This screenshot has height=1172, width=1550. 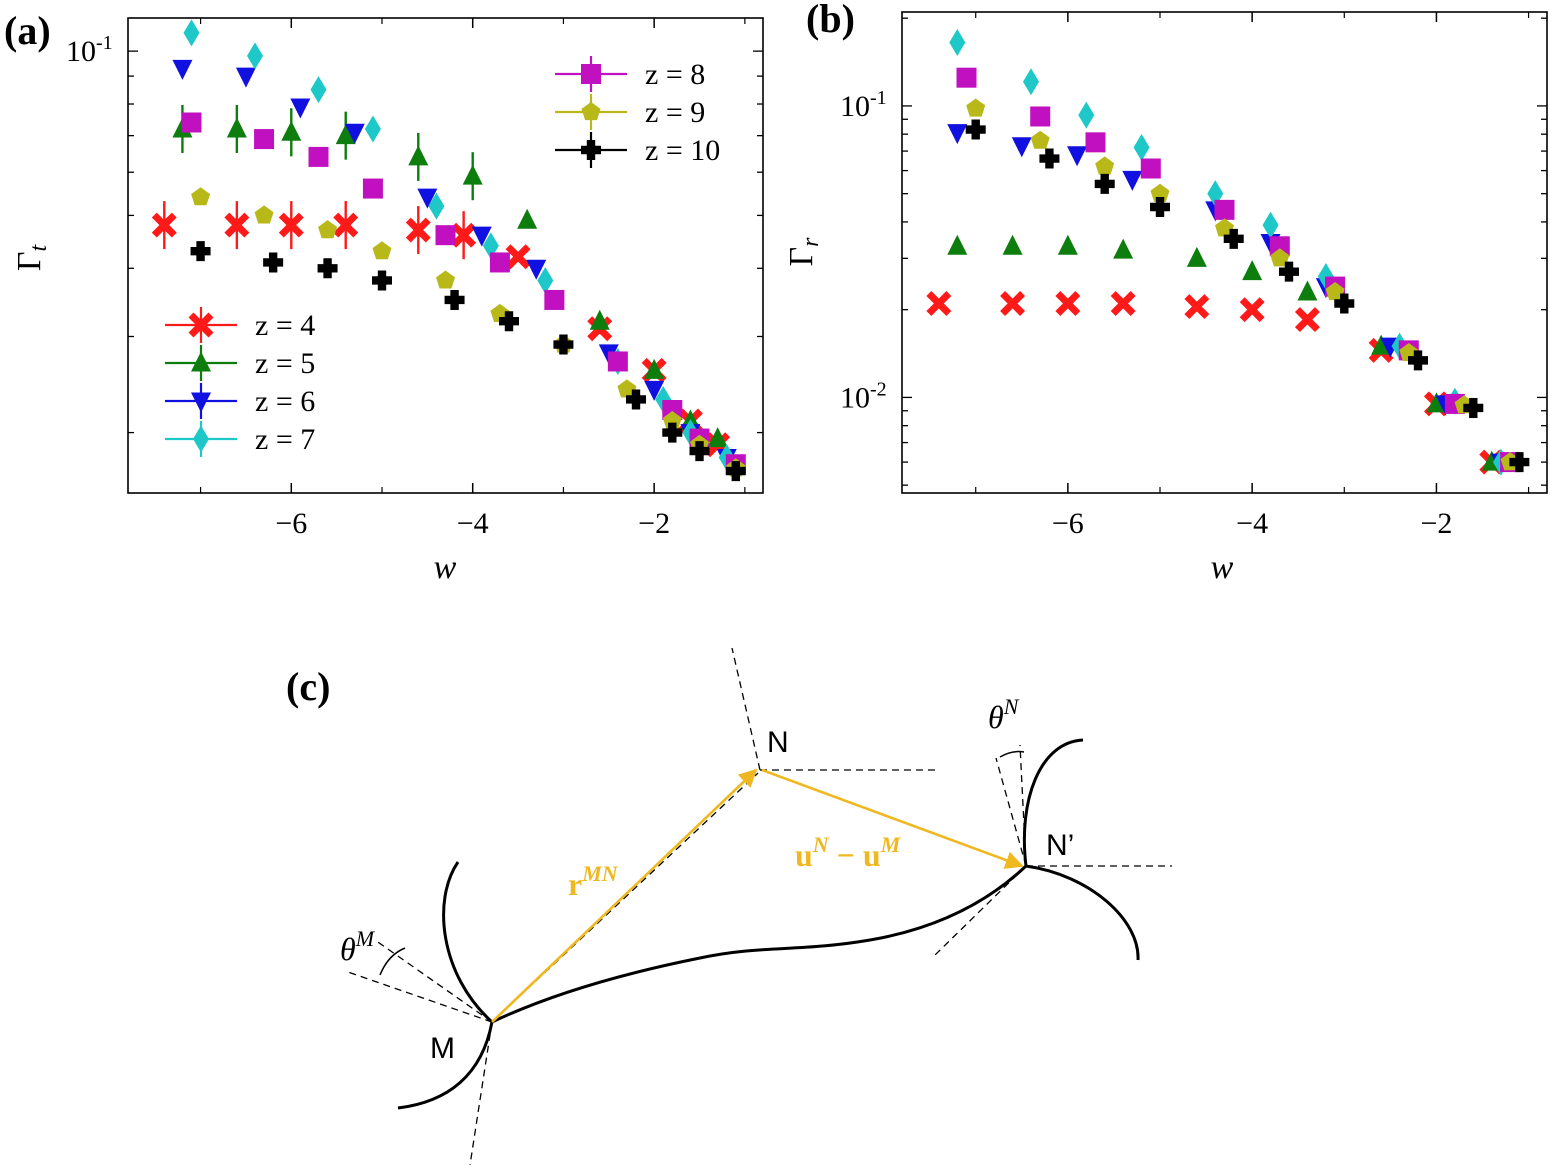 What do you see at coordinates (285, 439) in the screenshot?
I see `legend-label: z = 7` at bounding box center [285, 439].